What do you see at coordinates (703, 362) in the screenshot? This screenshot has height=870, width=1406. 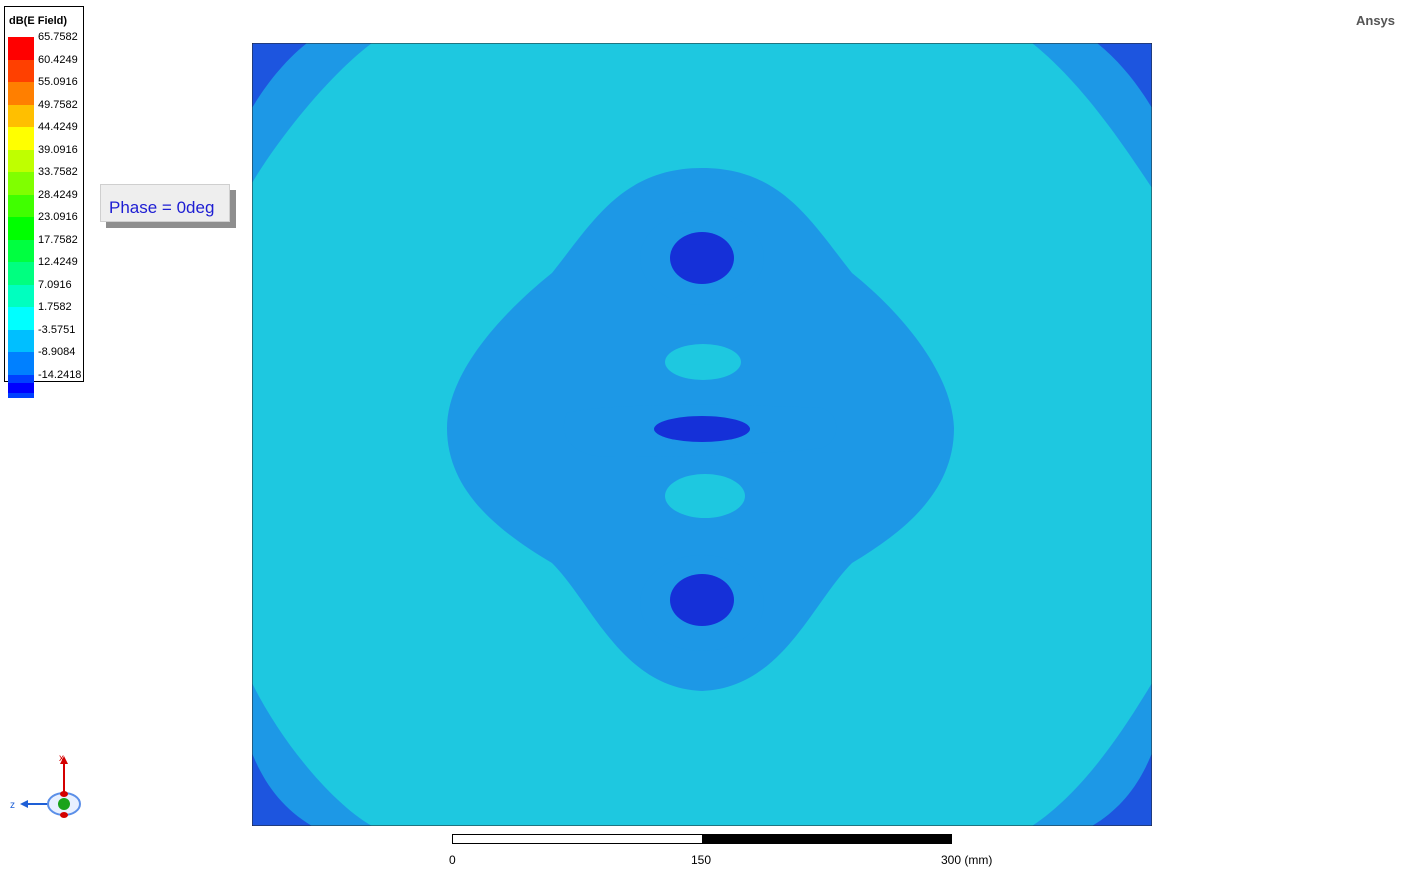 I see `plot-island-upper` at bounding box center [703, 362].